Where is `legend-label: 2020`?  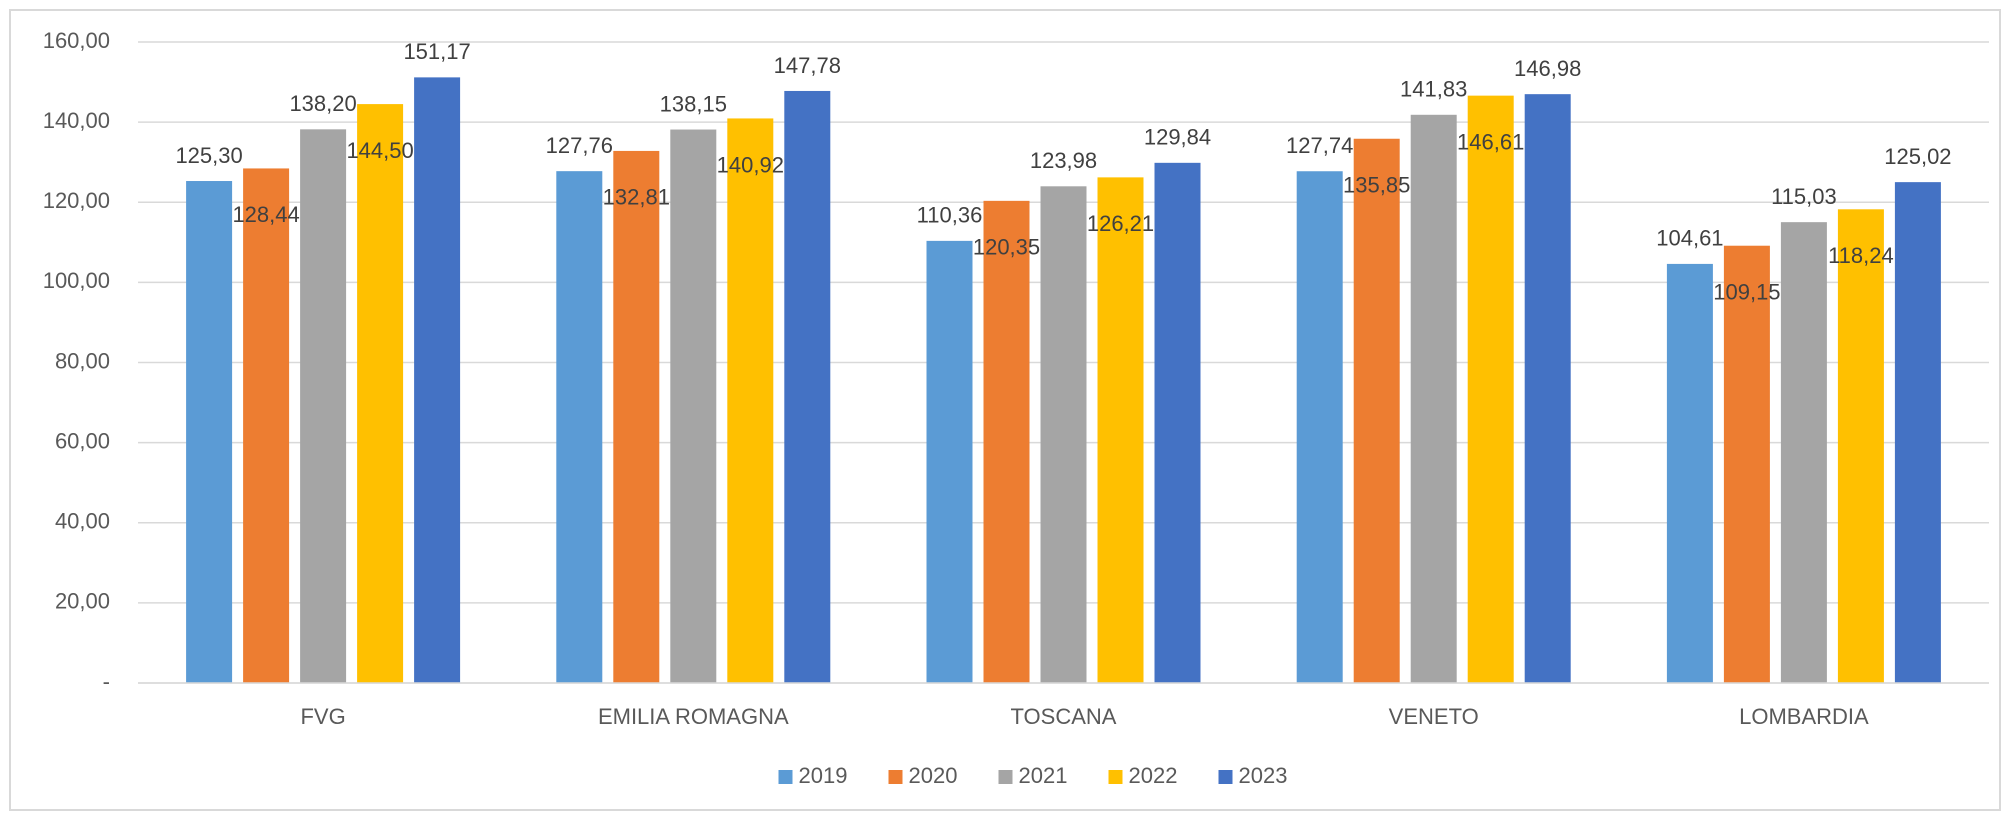
legend-label: 2020 is located at coordinates (933, 775).